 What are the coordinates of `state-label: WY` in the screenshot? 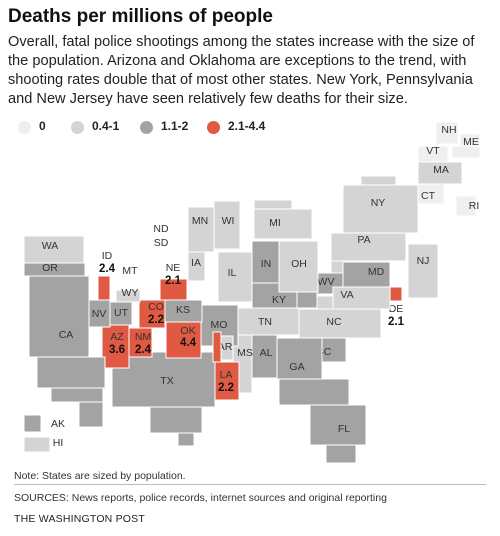 It's located at (130, 293).